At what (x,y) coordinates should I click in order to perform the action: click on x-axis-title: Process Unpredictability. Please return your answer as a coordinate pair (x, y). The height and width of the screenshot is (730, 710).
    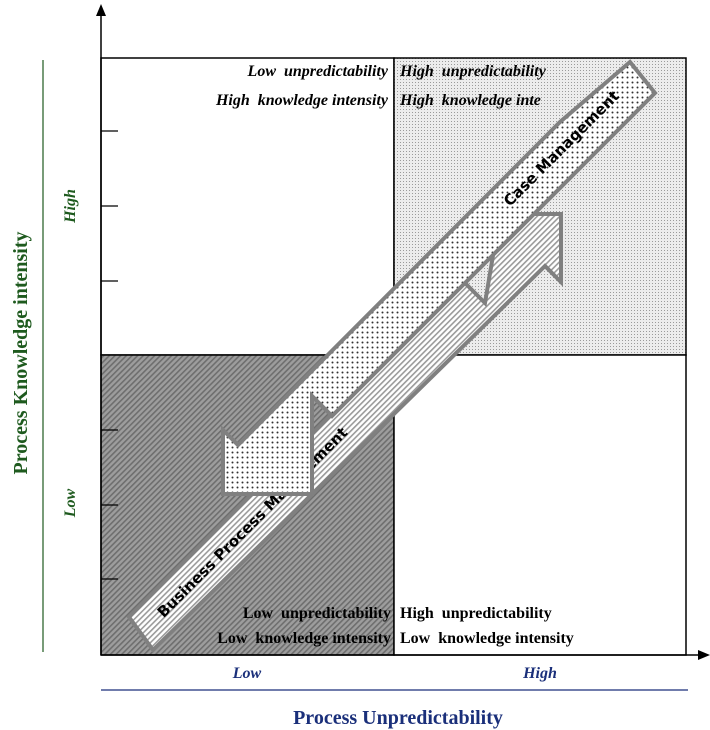
    Looking at the image, I should click on (398, 718).